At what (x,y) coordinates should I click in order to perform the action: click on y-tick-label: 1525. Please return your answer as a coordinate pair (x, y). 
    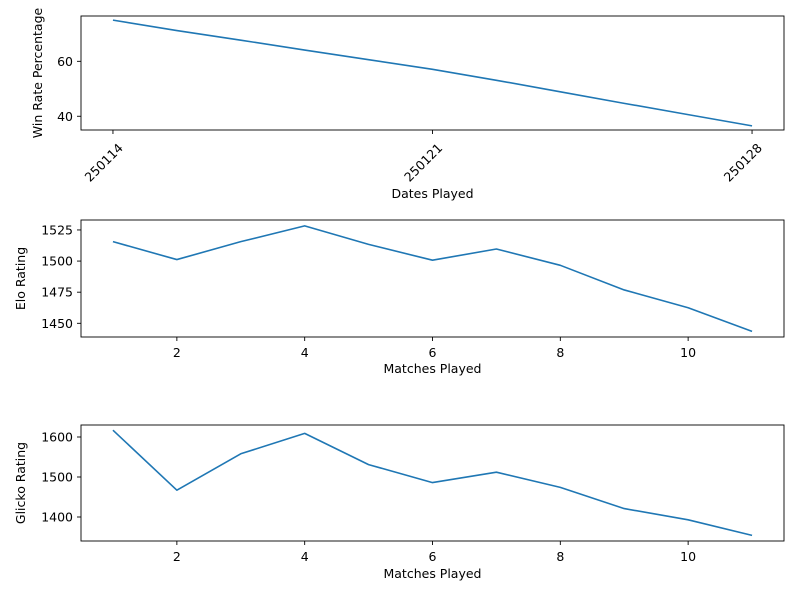
    Looking at the image, I should click on (57, 229).